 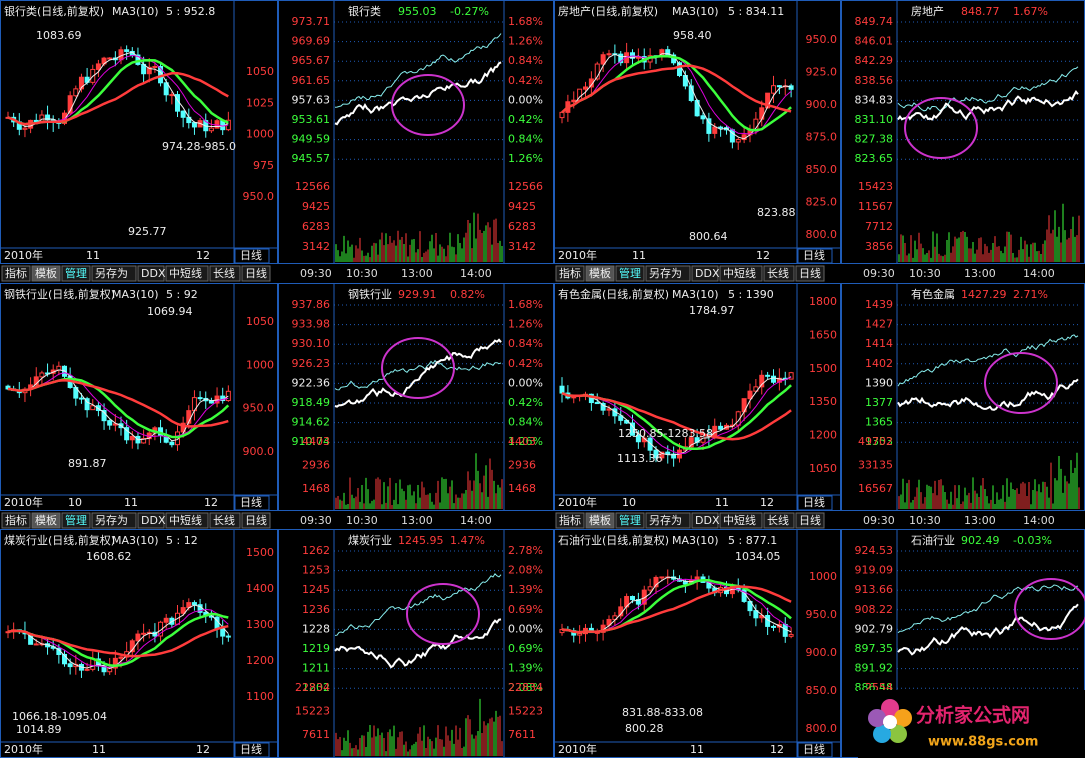 I want to click on daily-latest: 5 : 92, so click(x=182, y=294).